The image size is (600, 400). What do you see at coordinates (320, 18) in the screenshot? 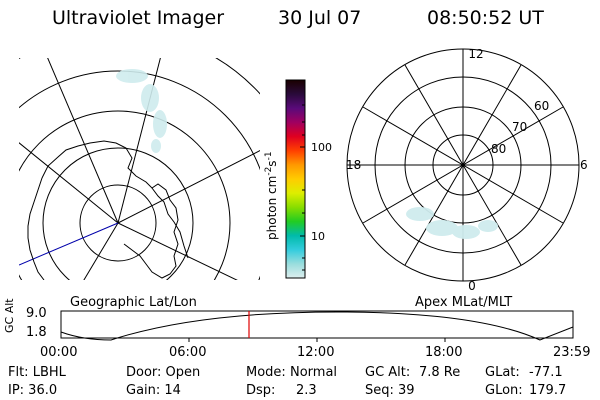
I see `observation-date: 30 Jul 07` at bounding box center [320, 18].